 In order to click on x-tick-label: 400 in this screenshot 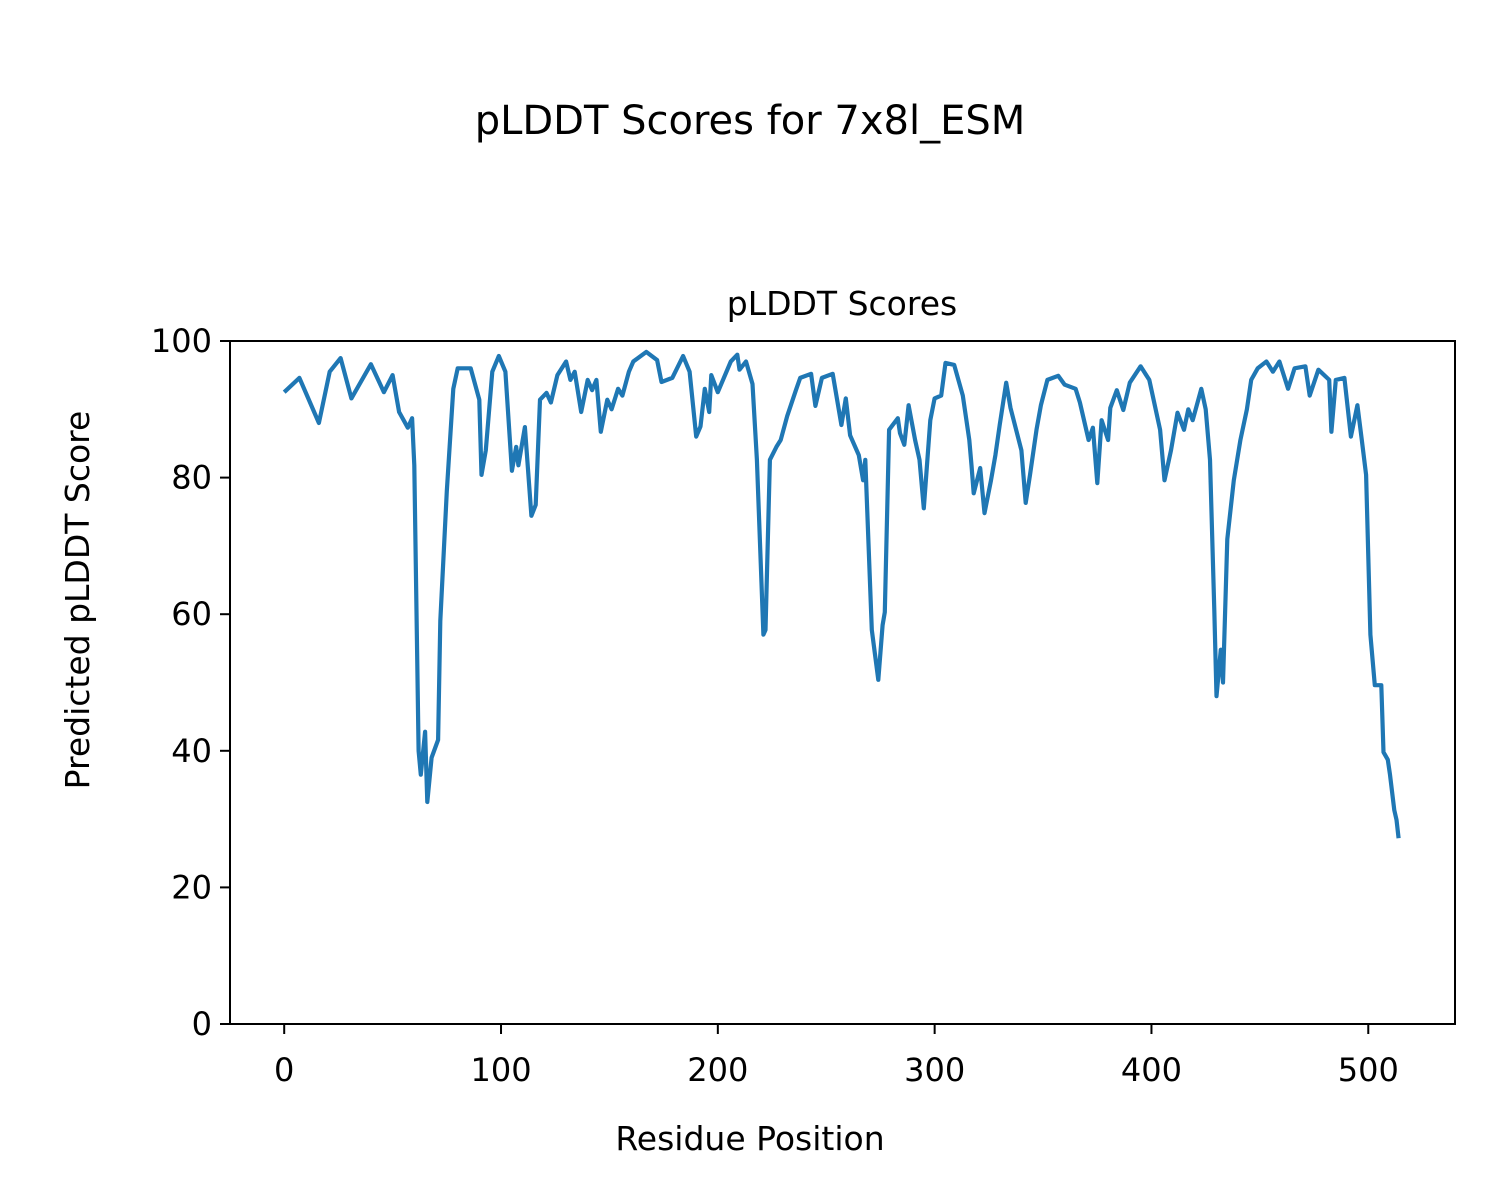, I will do `click(1151, 1070)`.